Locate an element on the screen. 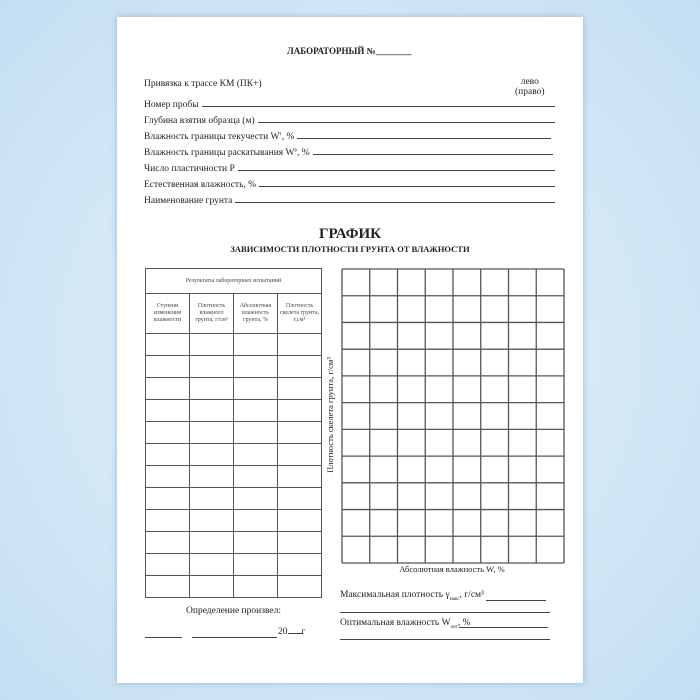 The width and height of the screenshot is (700, 700). field-label: Наименование грунта is located at coordinates (188, 201).